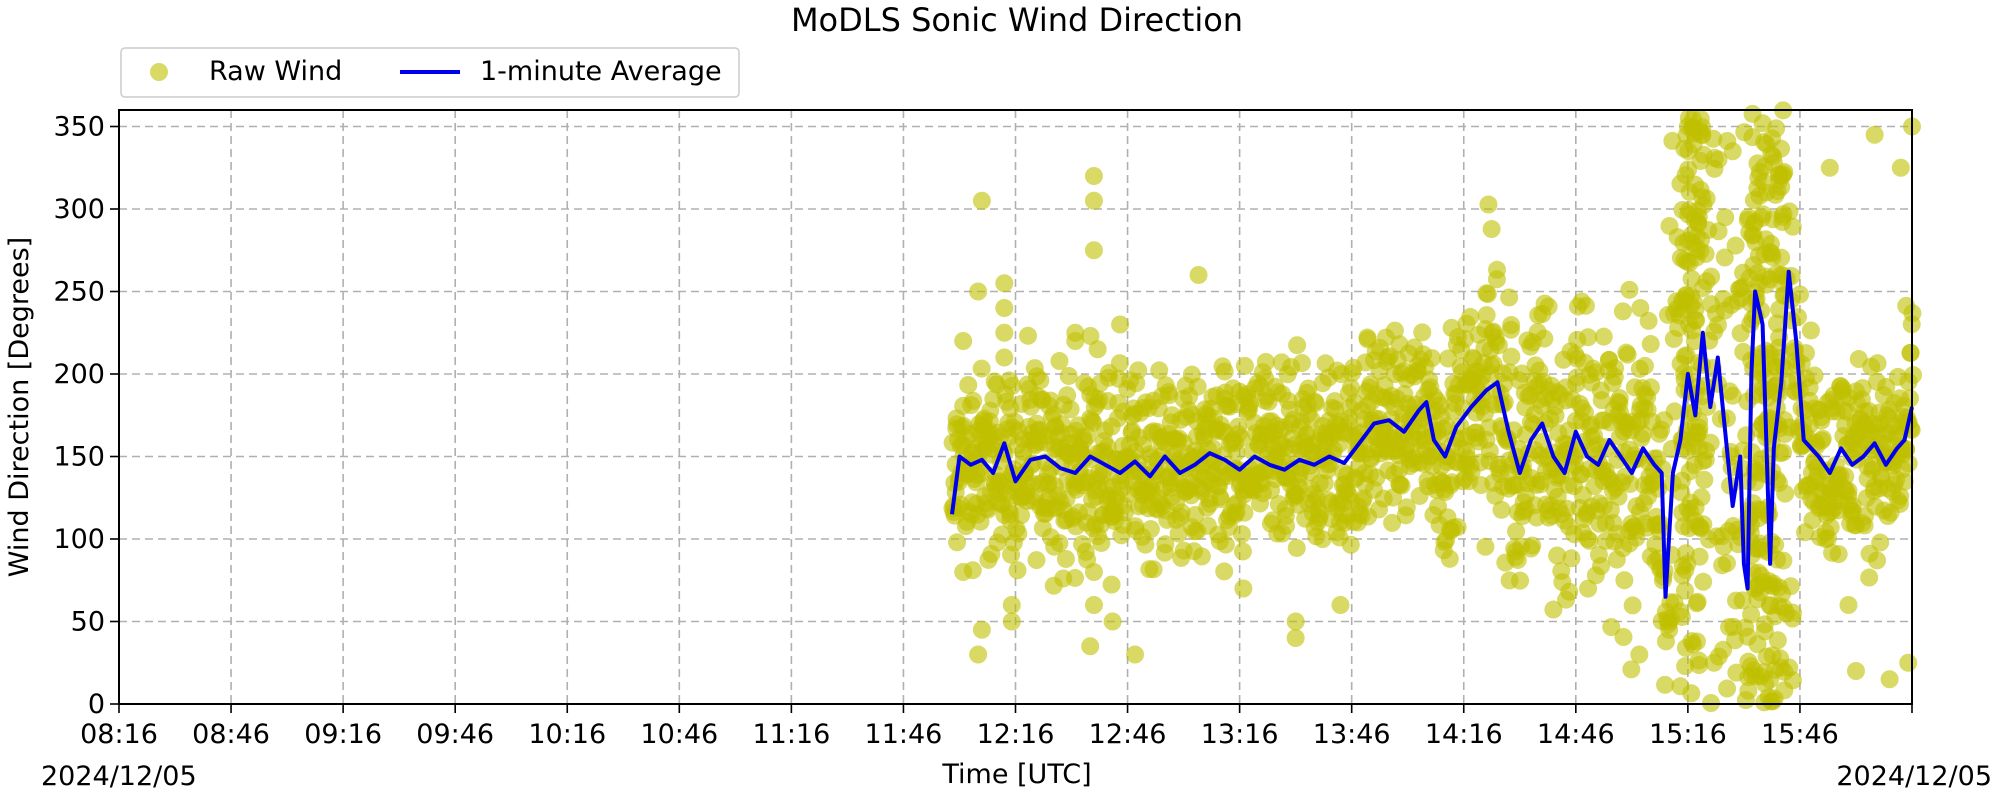 The image size is (2000, 800). I want to click on chart-title: MoDLS Sonic Wind Direction, so click(1017, 20).